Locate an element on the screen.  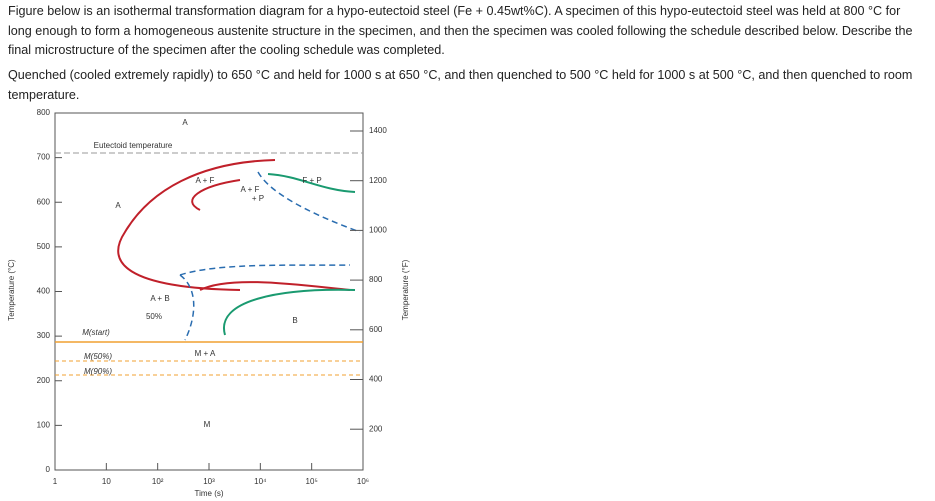
left-tick-label: 500 is located at coordinates (44, 246).